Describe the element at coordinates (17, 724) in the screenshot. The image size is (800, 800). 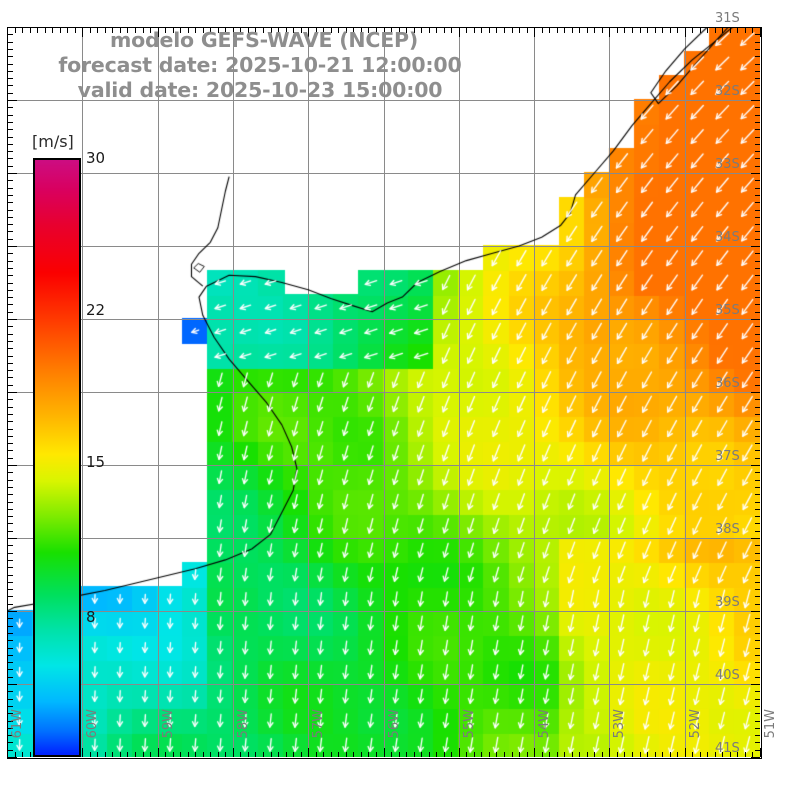
I see `longitude-label: 61W` at that location.